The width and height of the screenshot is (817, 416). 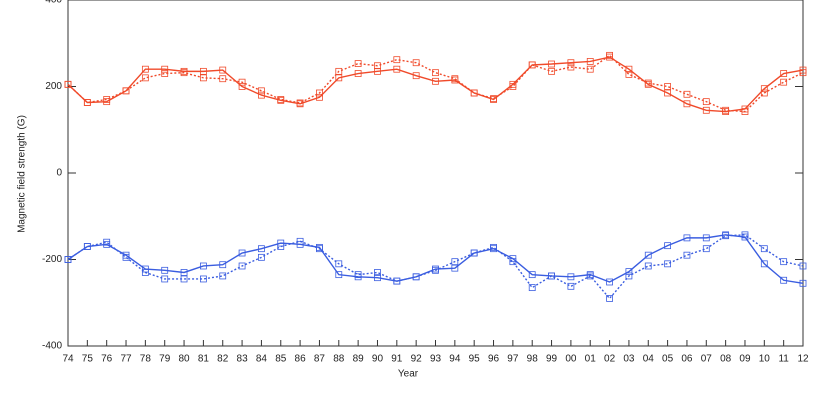 What do you see at coordinates (59, 173) in the screenshot?
I see `y-tick-label: 0` at bounding box center [59, 173].